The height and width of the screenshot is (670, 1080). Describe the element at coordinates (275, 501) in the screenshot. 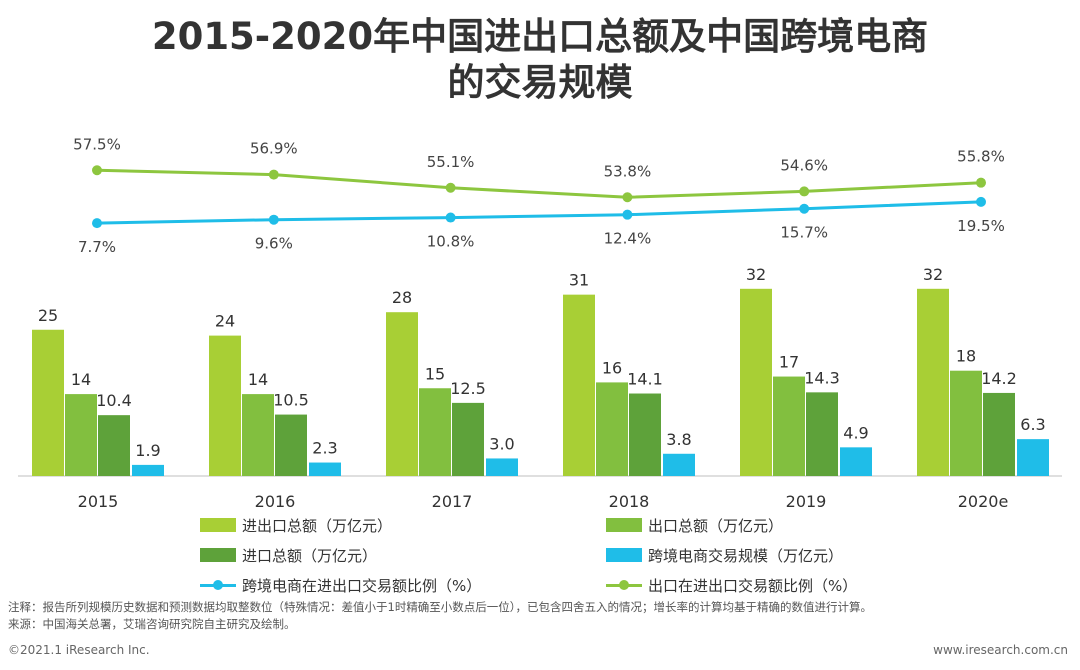

I see `x-tick-label-2016: 2016` at that location.